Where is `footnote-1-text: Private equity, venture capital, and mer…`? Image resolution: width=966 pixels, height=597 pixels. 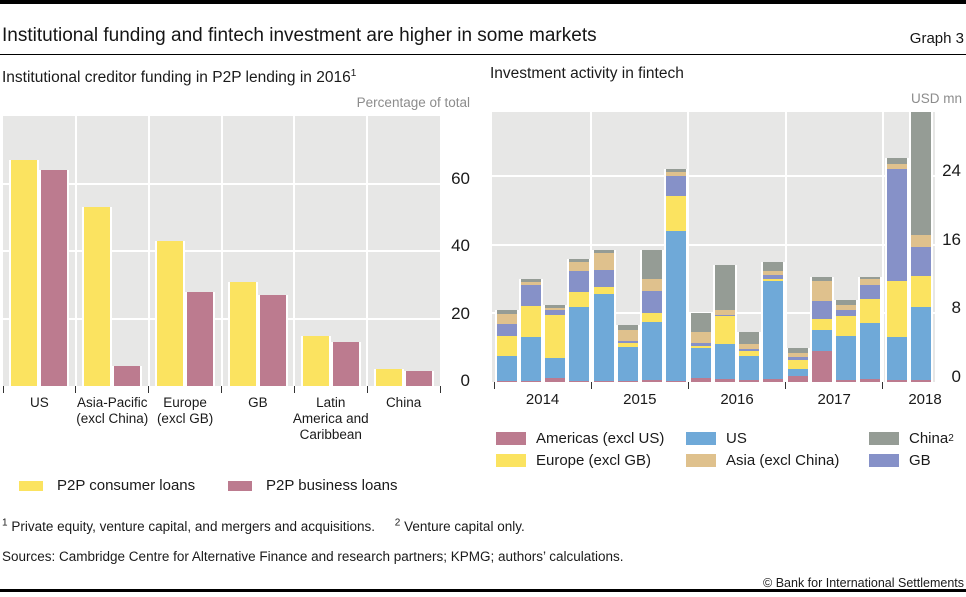 footnote-1-text: Private equity, venture capital, and mer… is located at coordinates (193, 526).